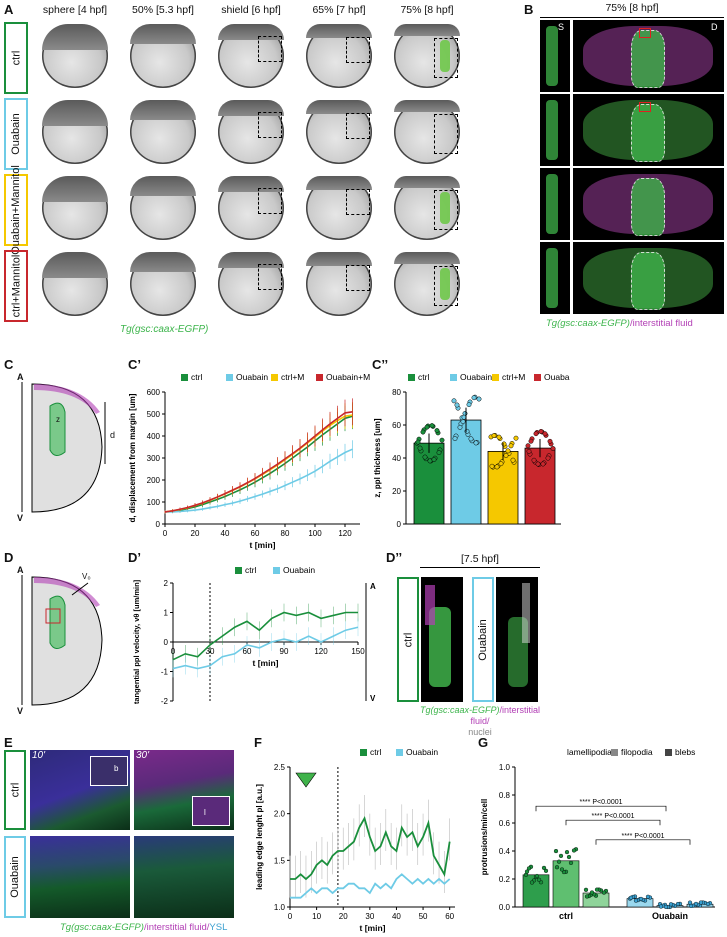 This screenshot has height=937, width=727. Describe the element at coordinates (306, 780) in the screenshot. I see `inset-icon` at that location.